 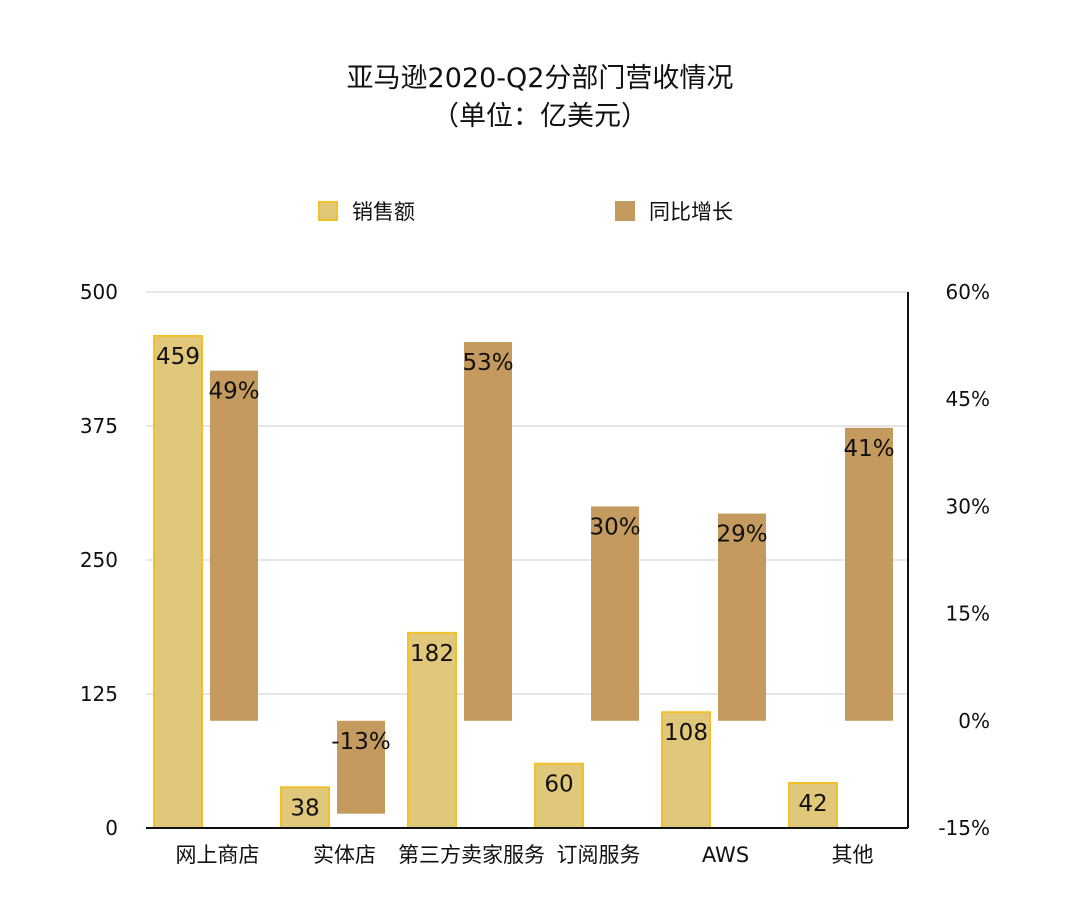 I want to click on legend-item-growth: 同比增长, so click(x=674, y=211).